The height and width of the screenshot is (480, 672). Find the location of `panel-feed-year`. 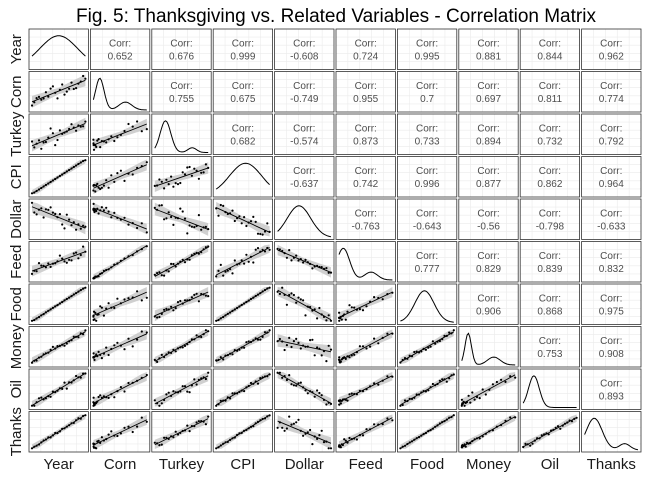

panel-feed-year is located at coordinates (58, 262).